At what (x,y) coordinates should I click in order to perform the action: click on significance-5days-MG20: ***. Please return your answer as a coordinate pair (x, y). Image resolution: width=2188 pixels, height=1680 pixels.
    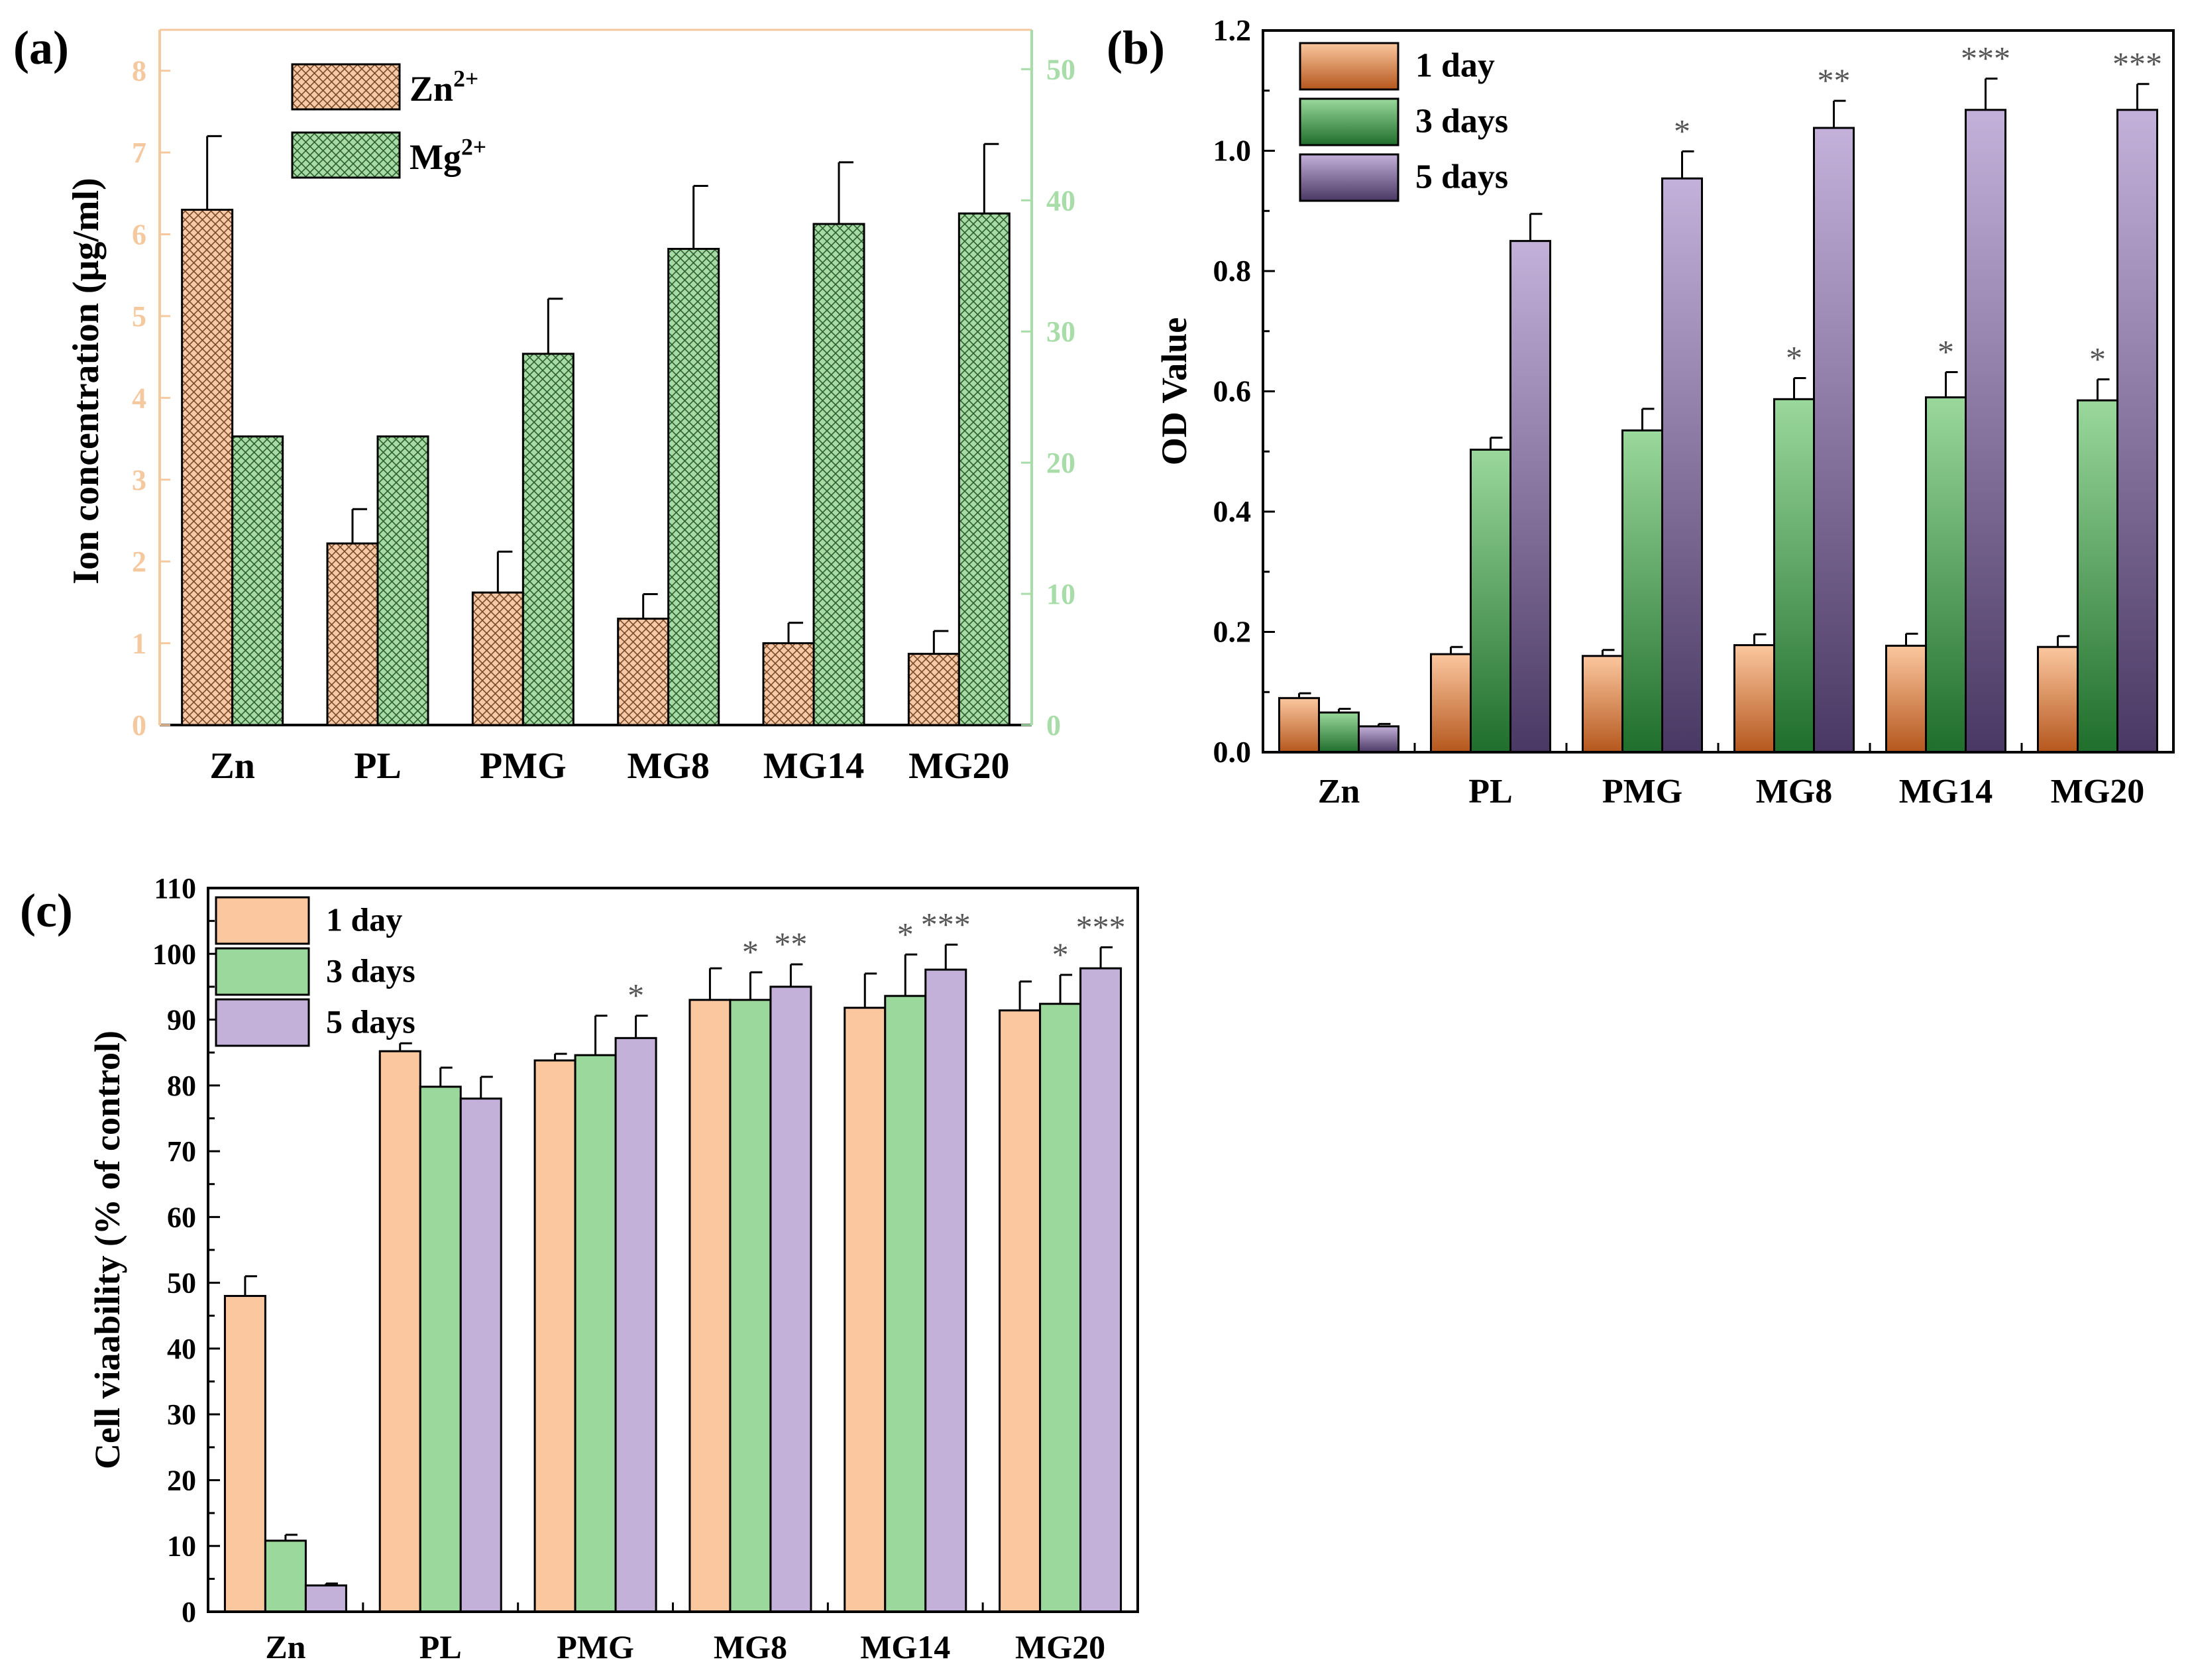
    Looking at the image, I should click on (2137, 63).